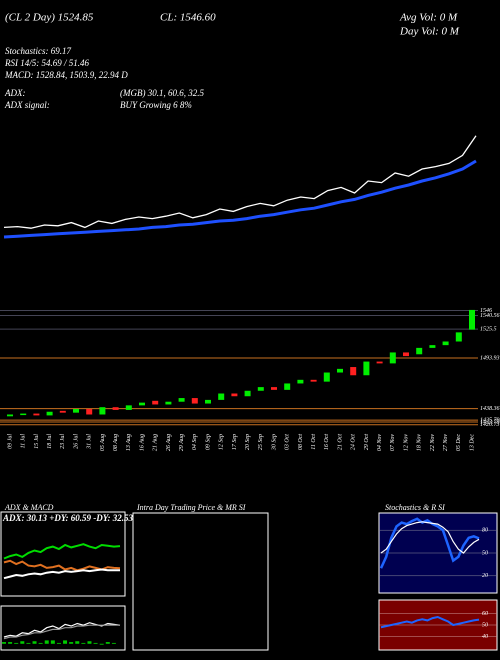 The width and height of the screenshot is (500, 660). Describe the element at coordinates (459, 442) in the screenshot. I see `x-tick-label: 05 Dec` at that location.